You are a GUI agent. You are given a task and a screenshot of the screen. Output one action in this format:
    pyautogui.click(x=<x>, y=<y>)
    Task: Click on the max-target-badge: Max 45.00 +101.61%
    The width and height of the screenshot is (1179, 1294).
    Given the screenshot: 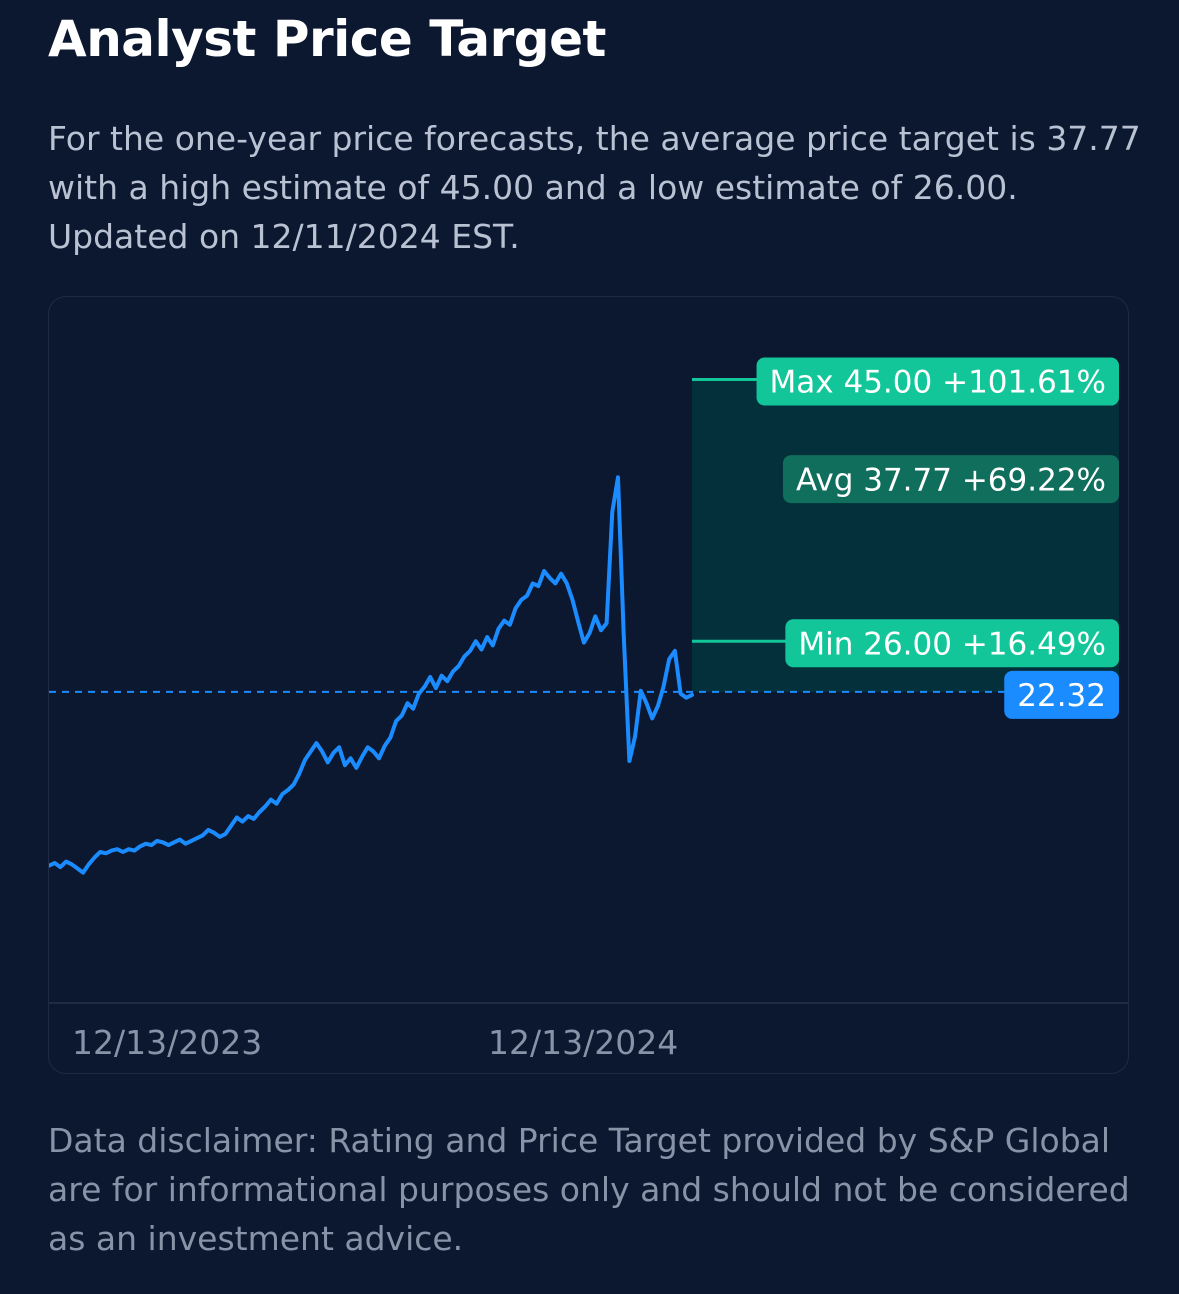 What is the action you would take?
    pyautogui.click(x=937, y=381)
    